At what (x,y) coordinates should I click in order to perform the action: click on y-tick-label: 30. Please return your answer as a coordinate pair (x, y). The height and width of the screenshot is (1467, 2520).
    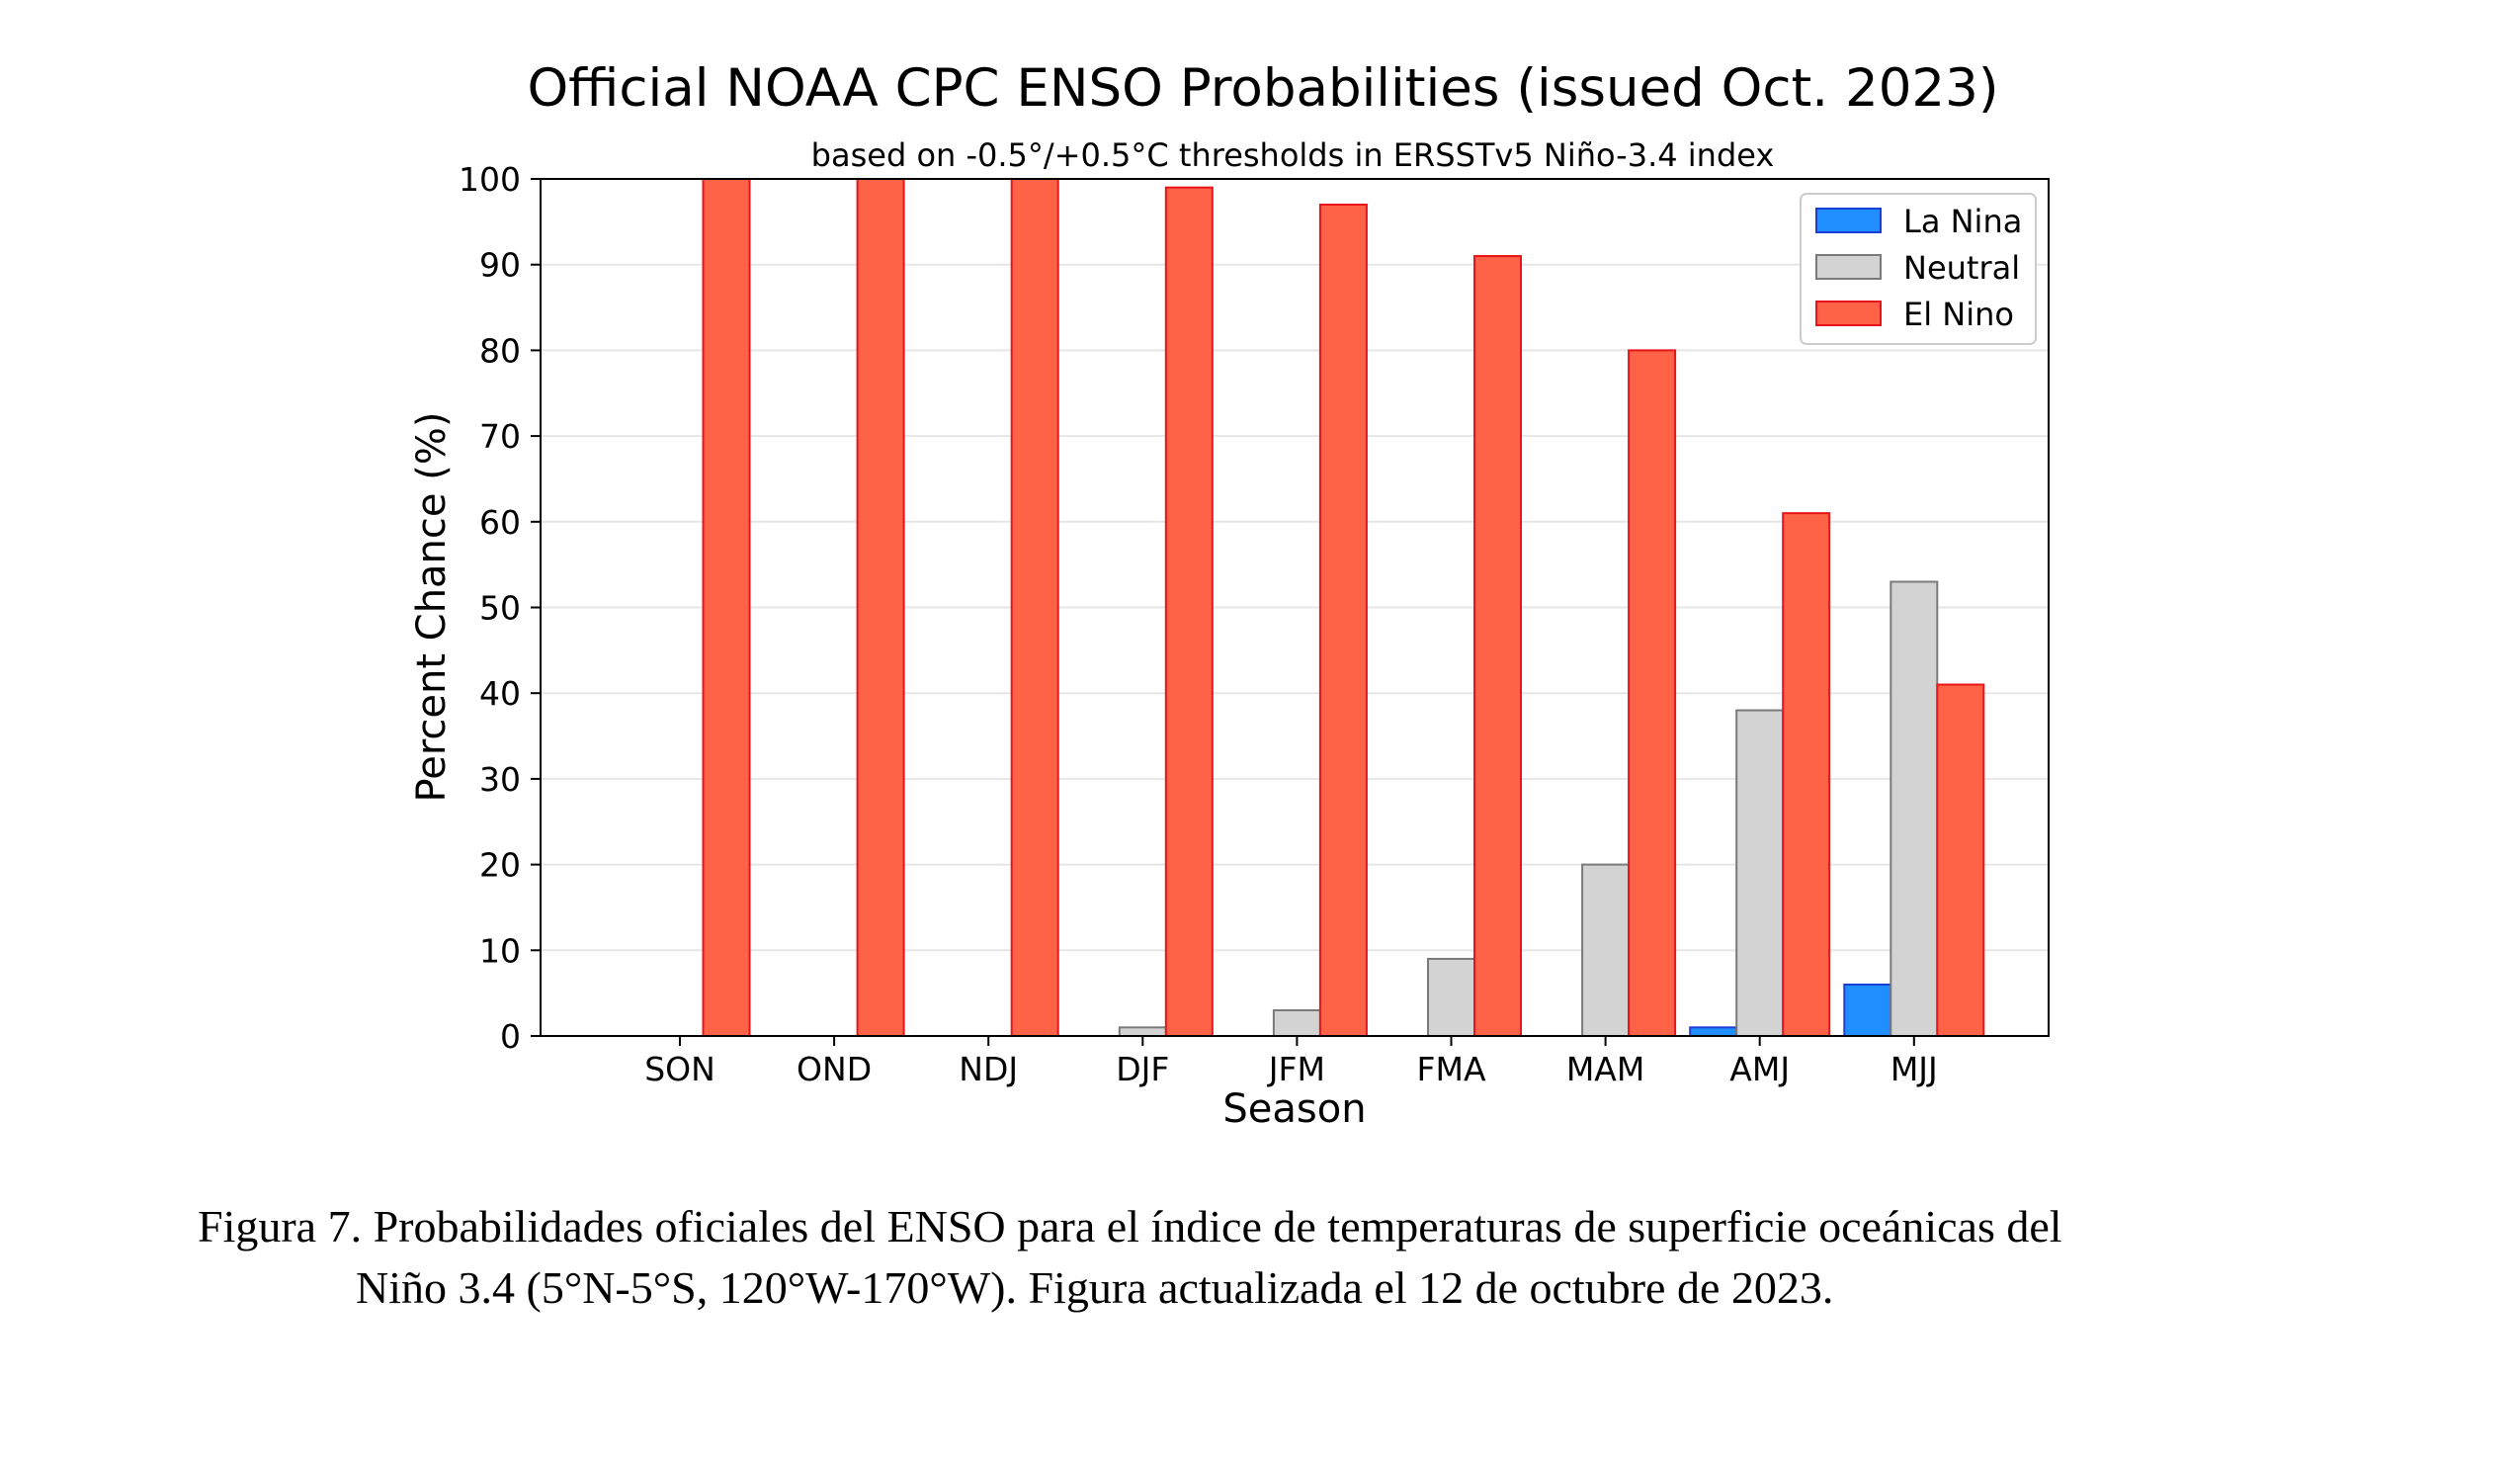
    Looking at the image, I should click on (500, 779).